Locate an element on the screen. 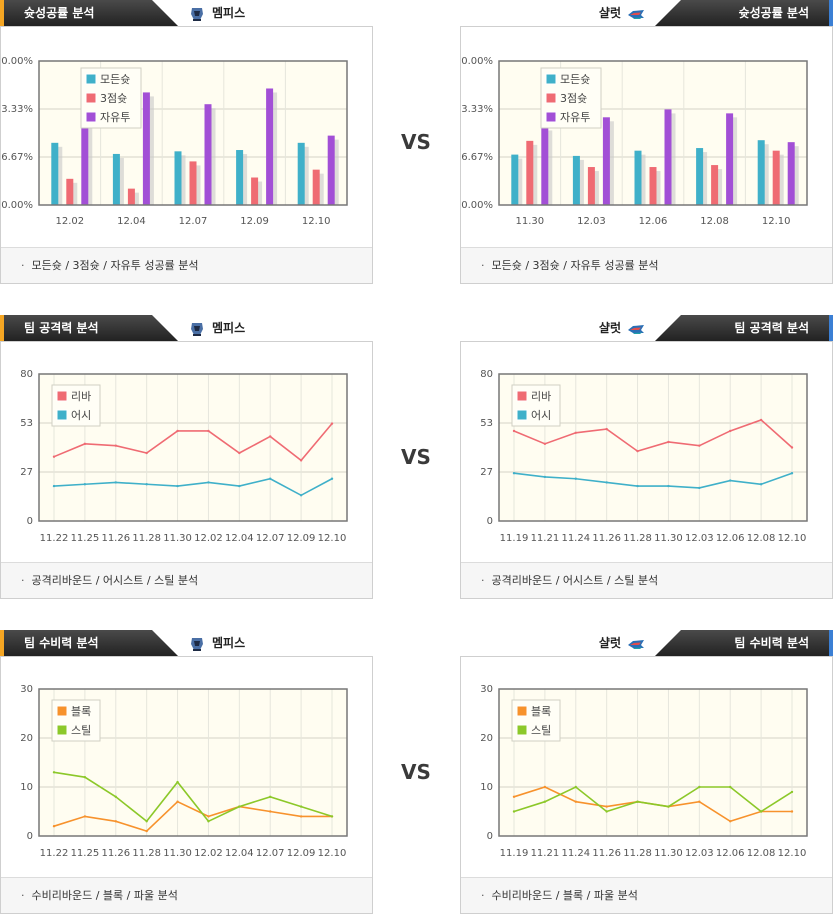 The height and width of the screenshot is (915, 833). grizzlies-icon is located at coordinates (197, 14).